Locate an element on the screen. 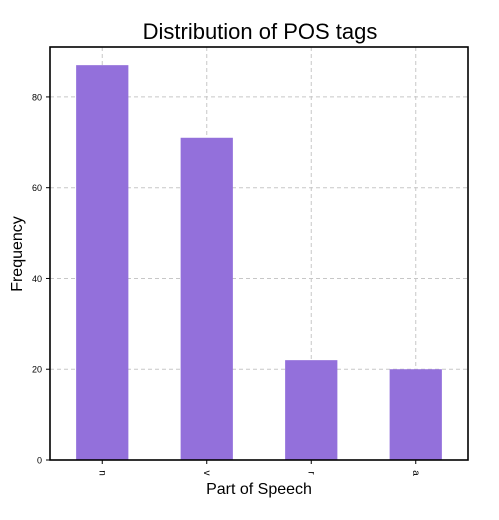 This screenshot has width=499, height=520. x-axis-label: Part of Speech is located at coordinates (259, 489).